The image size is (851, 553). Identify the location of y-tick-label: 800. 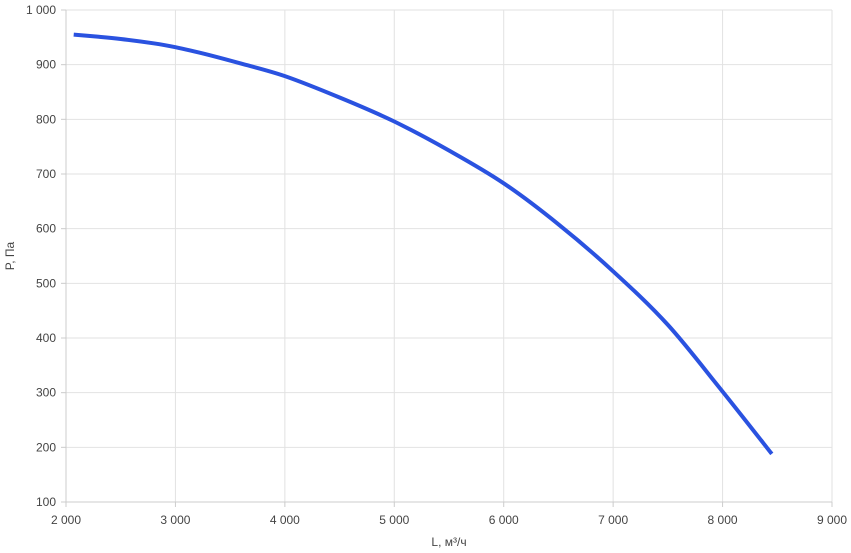
(46, 119).